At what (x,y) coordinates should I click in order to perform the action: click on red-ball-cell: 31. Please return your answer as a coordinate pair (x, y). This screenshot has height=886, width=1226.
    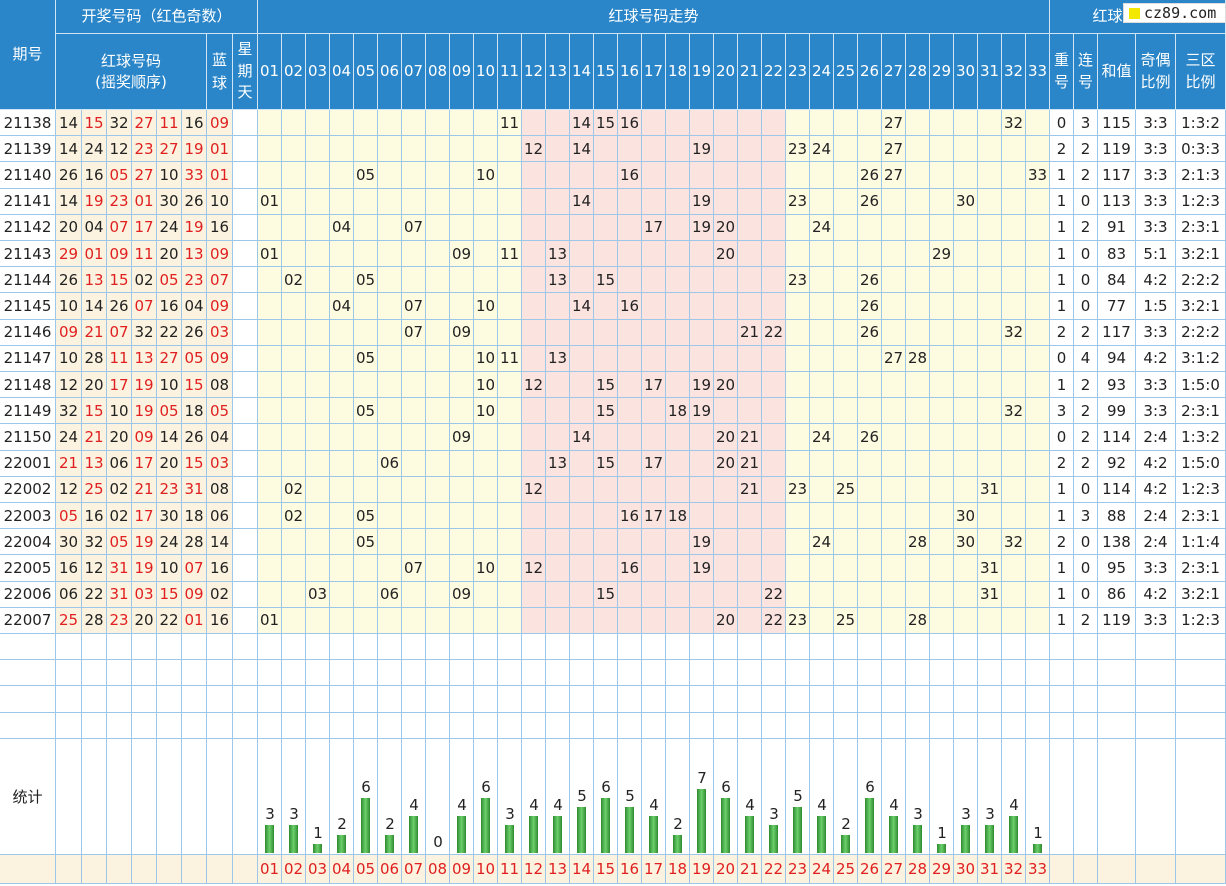
    Looking at the image, I should click on (119, 594).